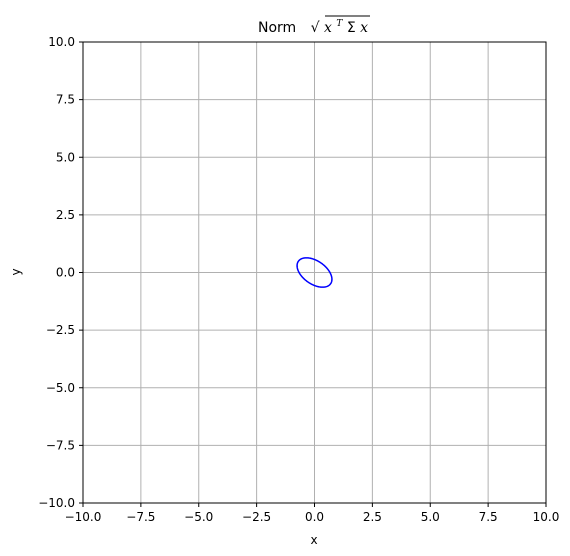 This screenshot has width=570, height=556. Describe the element at coordinates (198, 517) in the screenshot. I see `x-tick-label: −5.0` at that location.